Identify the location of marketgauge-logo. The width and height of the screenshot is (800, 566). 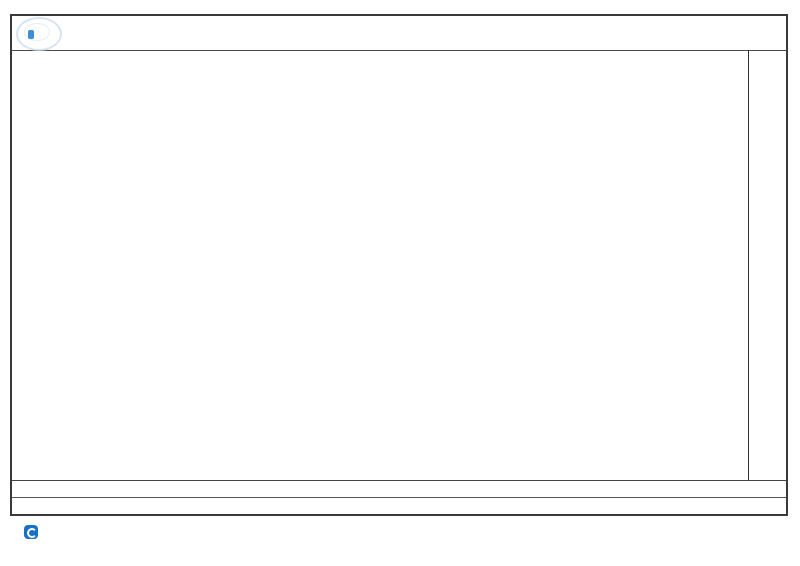
(39, 34).